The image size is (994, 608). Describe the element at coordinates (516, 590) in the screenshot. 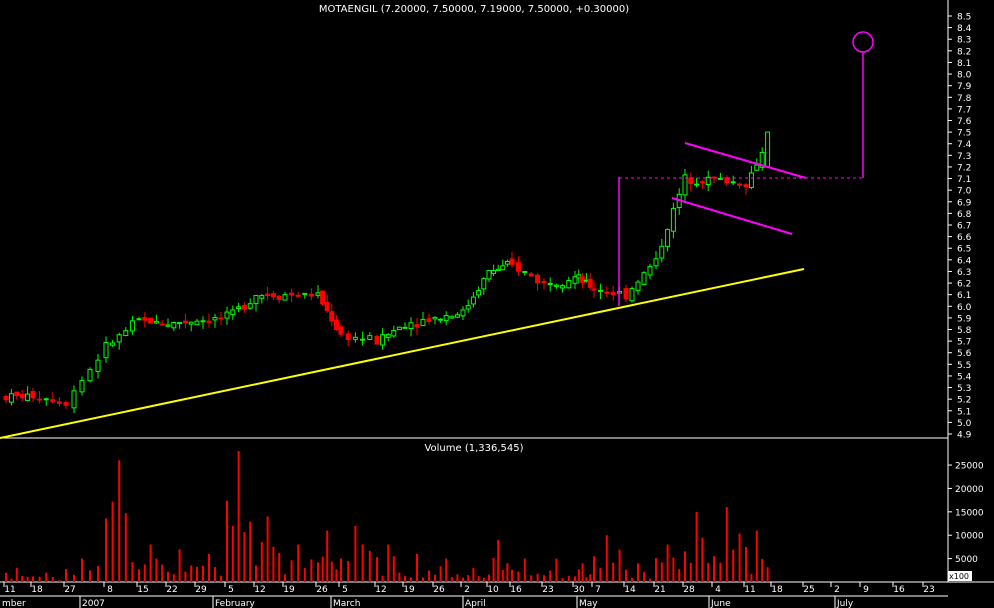

I see `day-tick-label: 16` at that location.